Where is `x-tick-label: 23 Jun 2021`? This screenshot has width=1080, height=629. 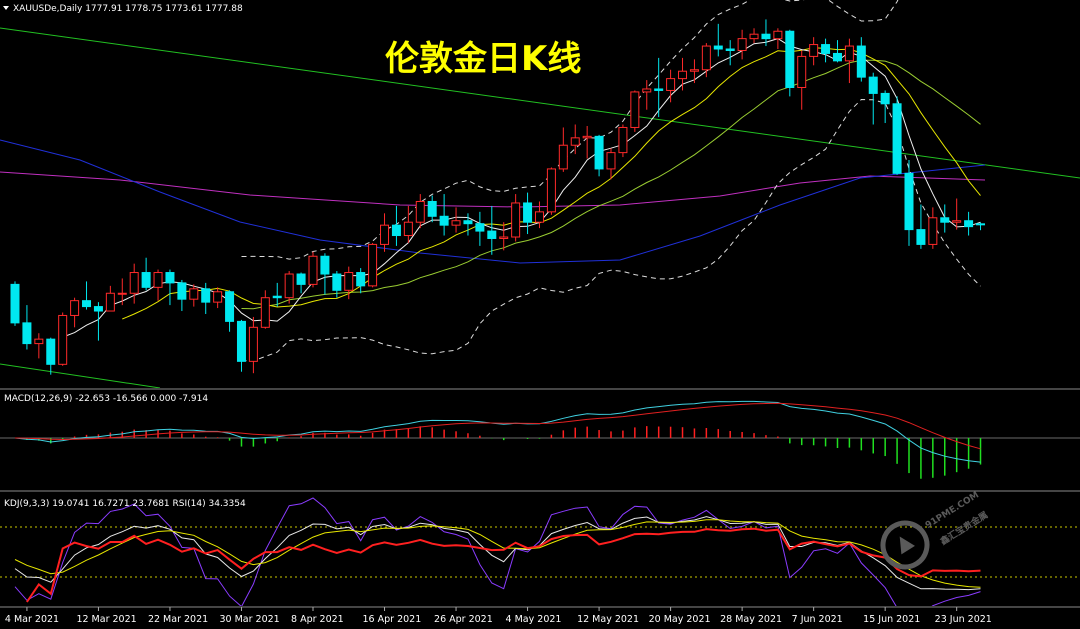 x-tick-label: 23 Jun 2021 is located at coordinates (963, 619).